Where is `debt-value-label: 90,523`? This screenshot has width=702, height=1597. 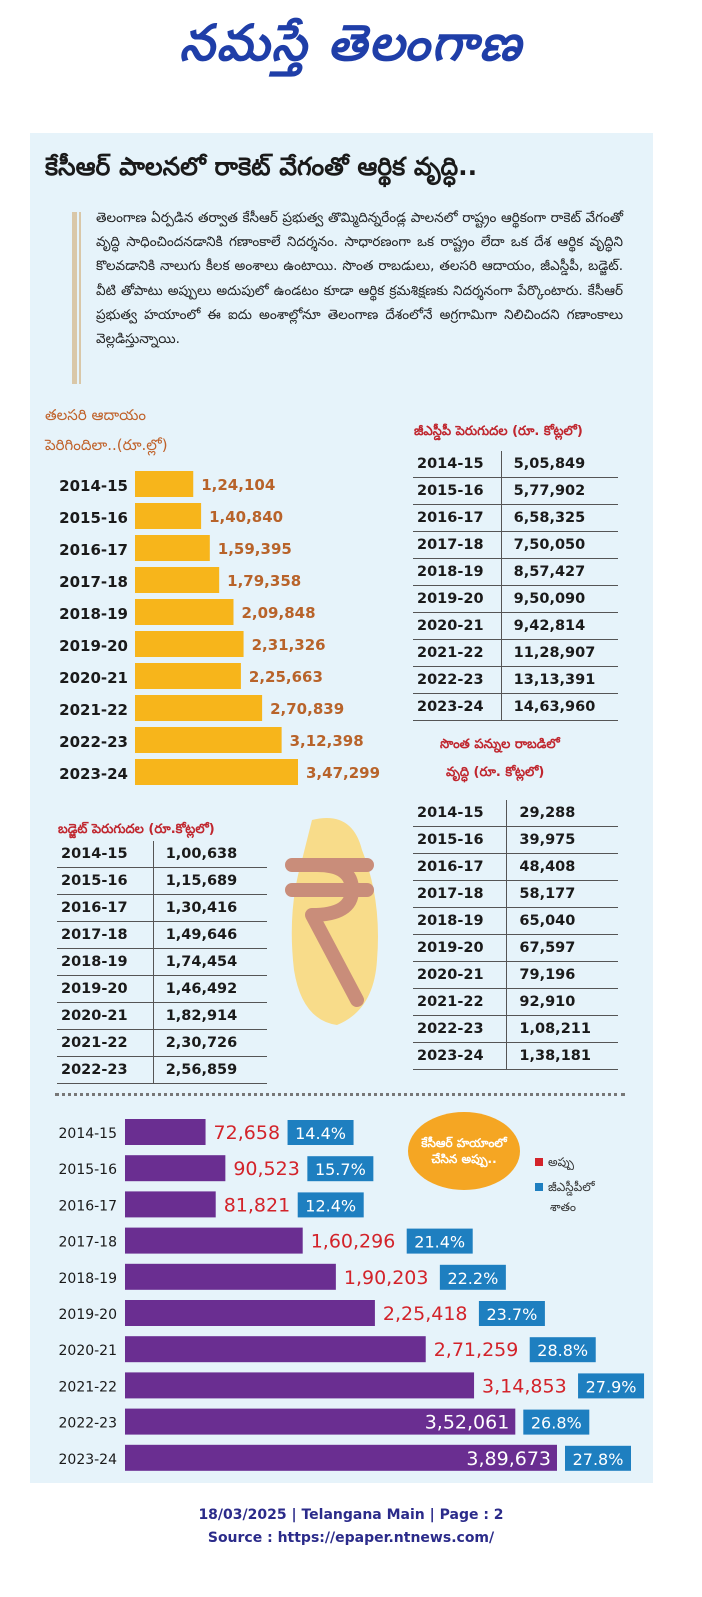 debt-value-label: 90,523 is located at coordinates (266, 1169).